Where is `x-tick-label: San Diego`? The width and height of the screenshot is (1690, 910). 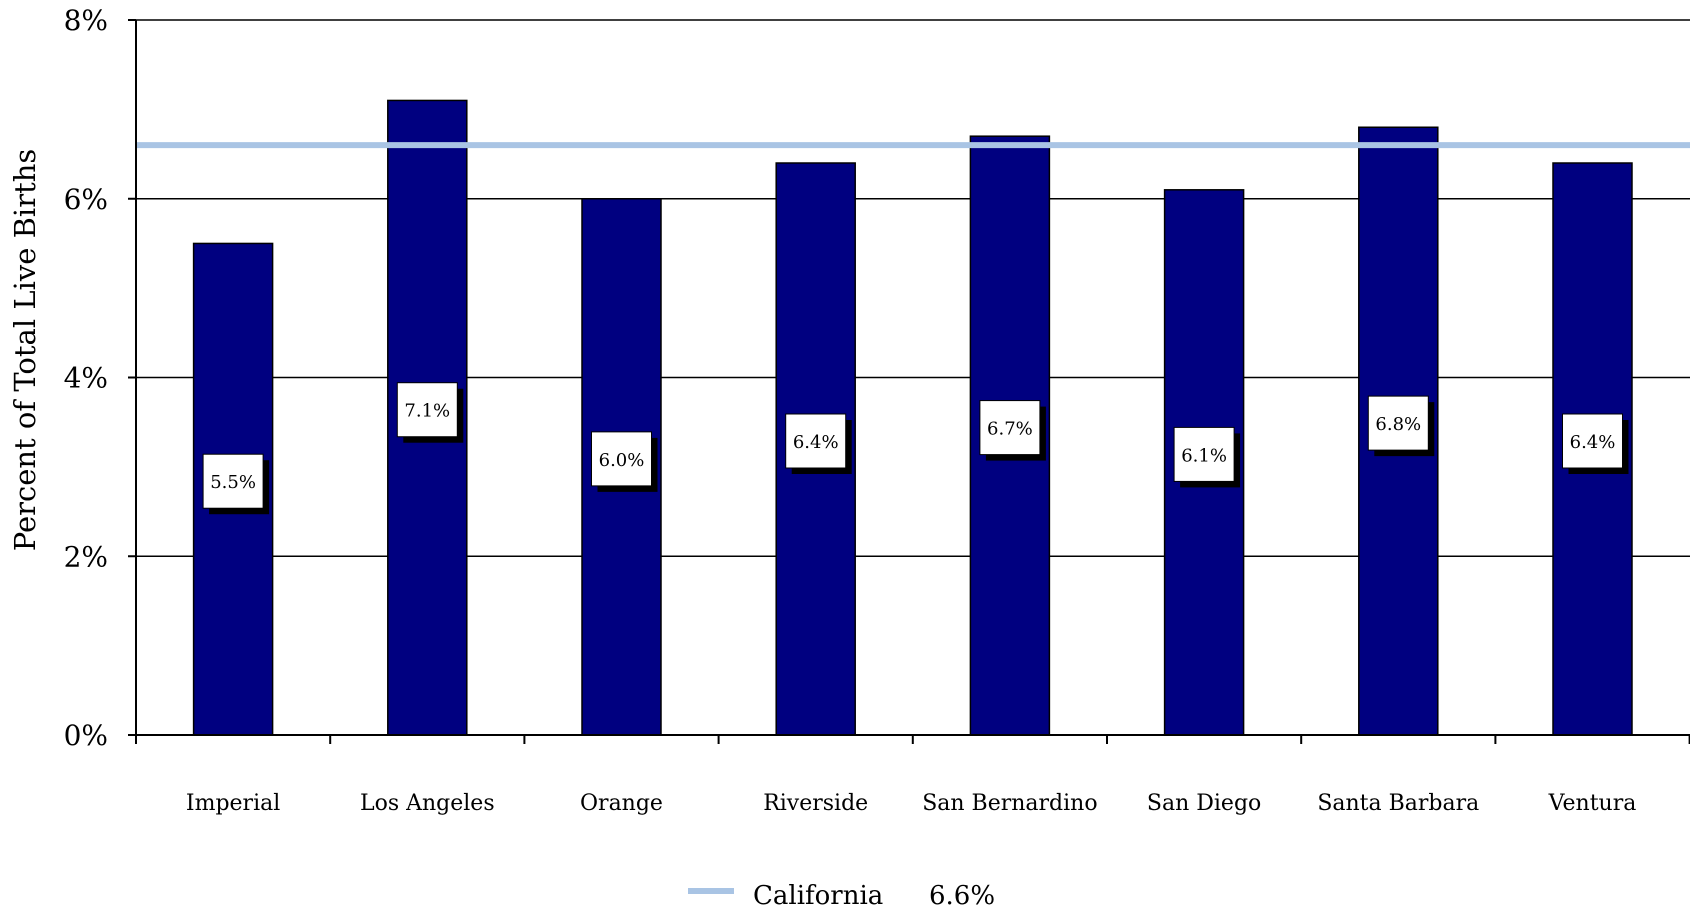 x-tick-label: San Diego is located at coordinates (1204, 803).